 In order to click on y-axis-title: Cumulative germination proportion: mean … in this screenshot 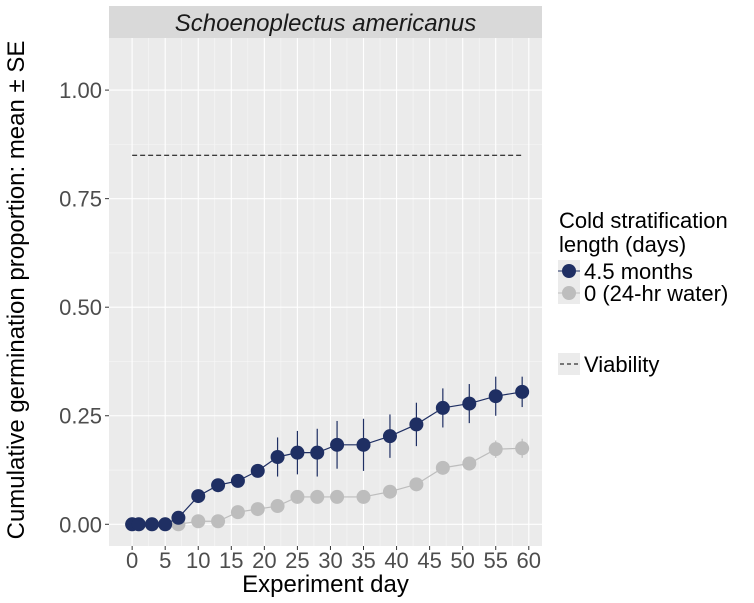, I will do `click(16, 290)`.